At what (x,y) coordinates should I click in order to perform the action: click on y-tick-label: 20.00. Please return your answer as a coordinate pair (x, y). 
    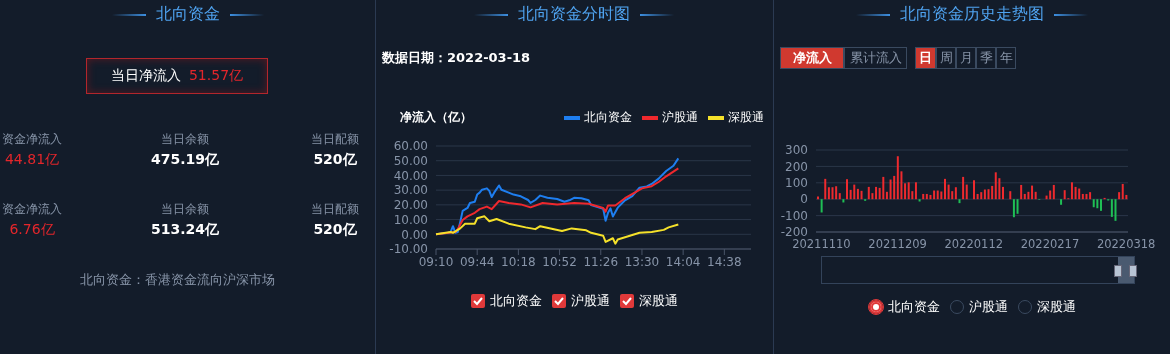
    Looking at the image, I should click on (410, 205).